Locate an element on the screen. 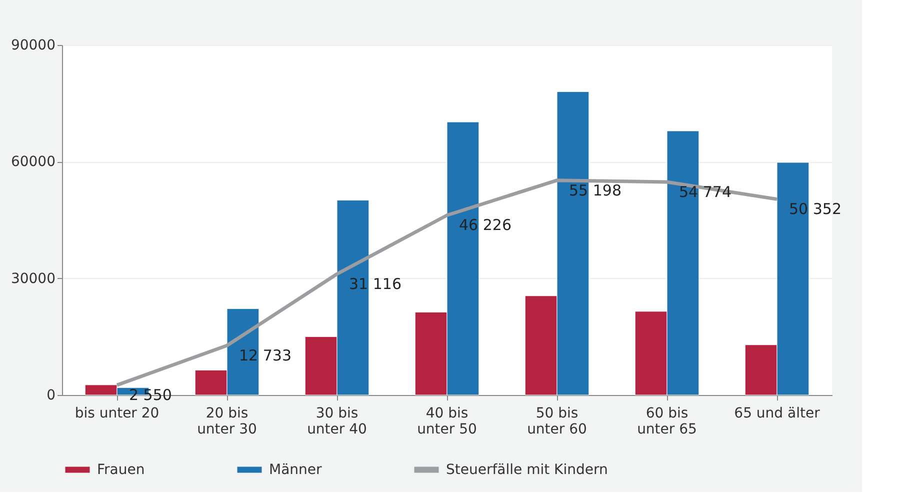  x-tick-label: 20 bis unter 30 is located at coordinates (227, 422).